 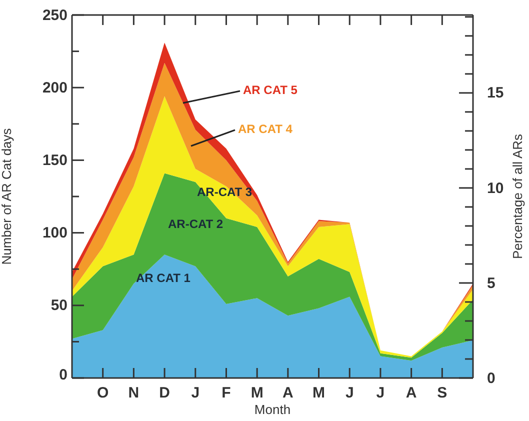 I want to click on x-tick-label: S, so click(x=442, y=393).